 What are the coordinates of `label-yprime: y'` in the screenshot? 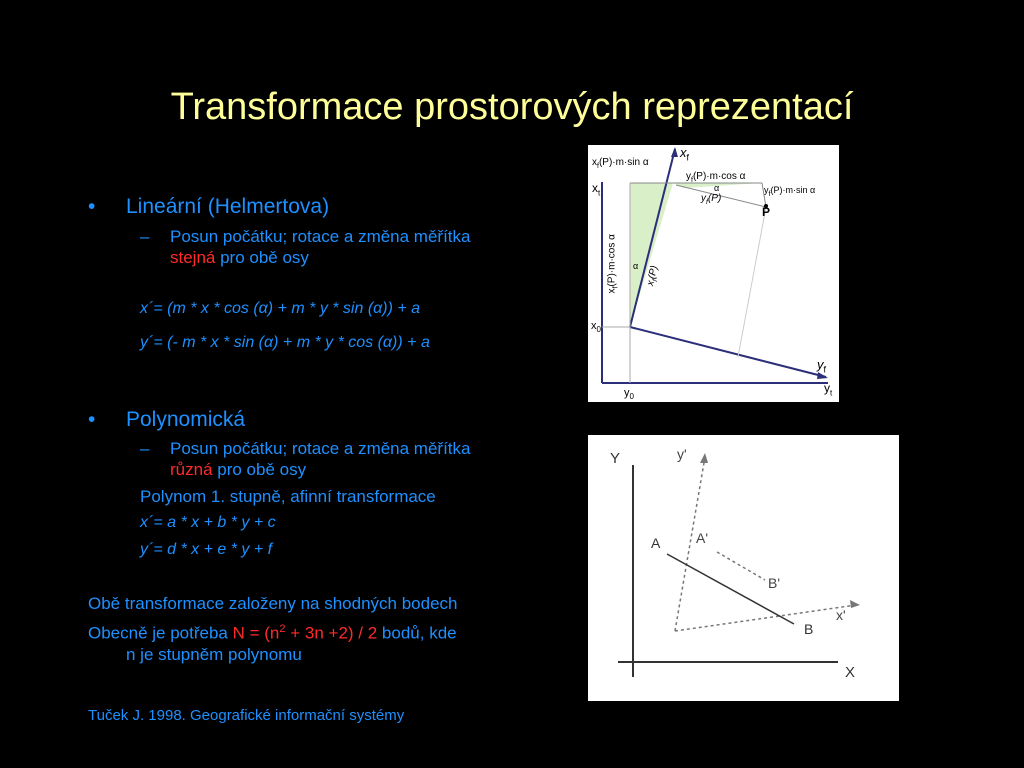 It's located at (682, 454).